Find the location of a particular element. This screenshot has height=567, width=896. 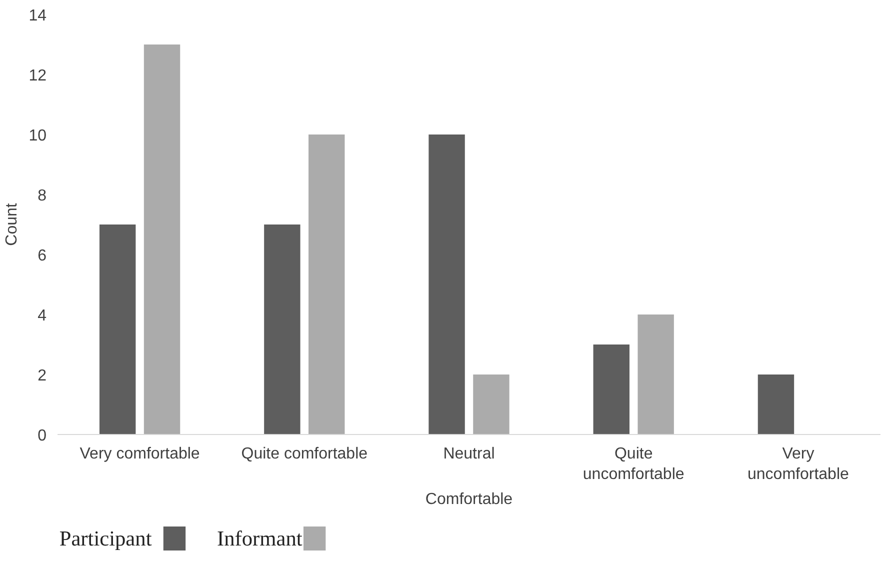

y-tick-label: 8 is located at coordinates (42, 196).